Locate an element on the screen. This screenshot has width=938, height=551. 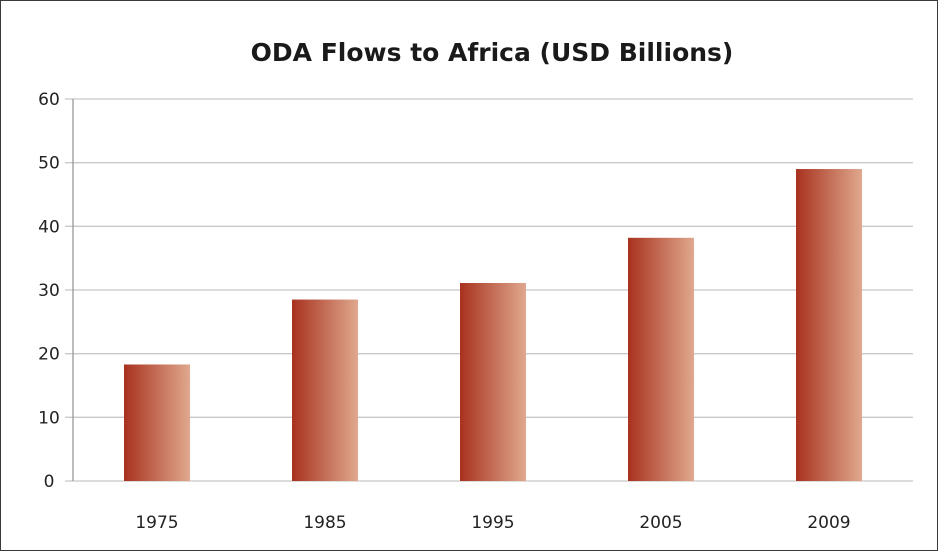
x-axis-ticks: 1975 1985 1995 2005 2009 is located at coordinates (492, 523).